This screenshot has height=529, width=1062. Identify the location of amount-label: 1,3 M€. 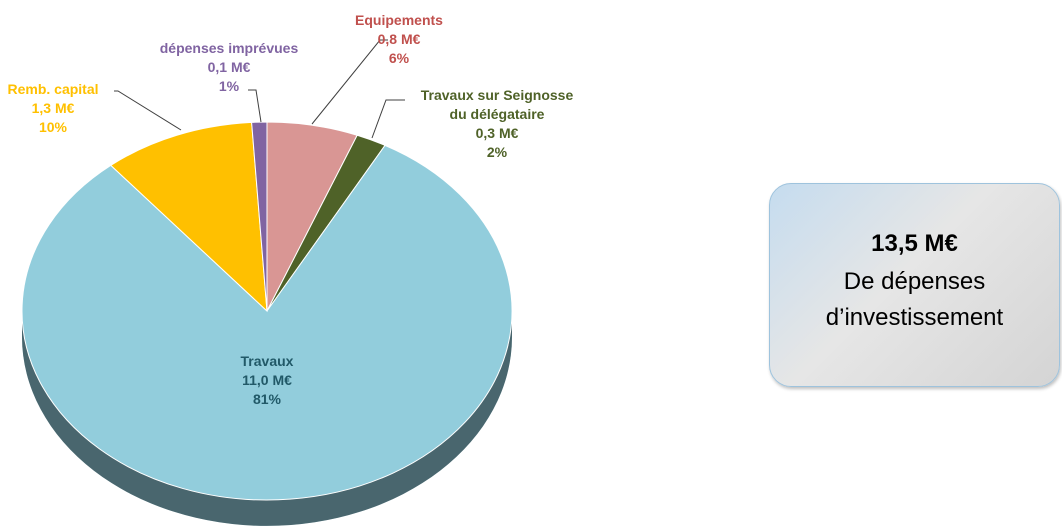
(53, 108).